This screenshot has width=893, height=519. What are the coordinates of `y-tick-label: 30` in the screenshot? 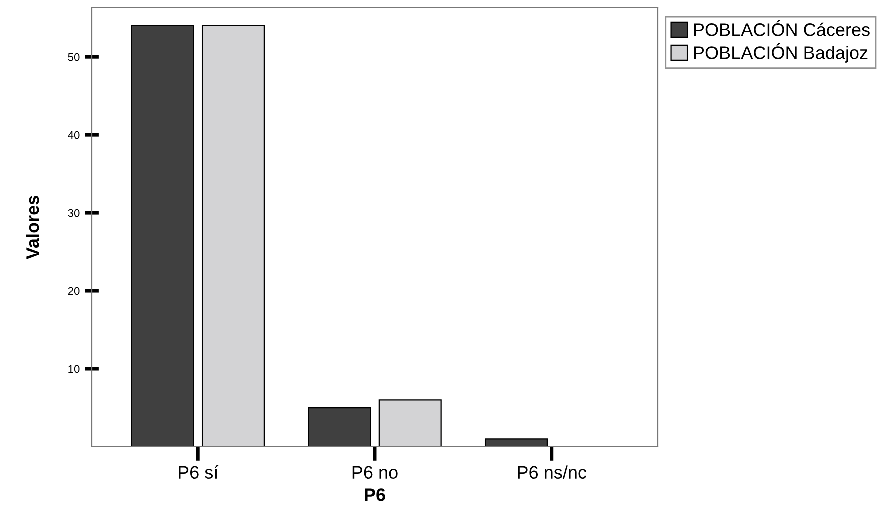 It's located at (74, 213).